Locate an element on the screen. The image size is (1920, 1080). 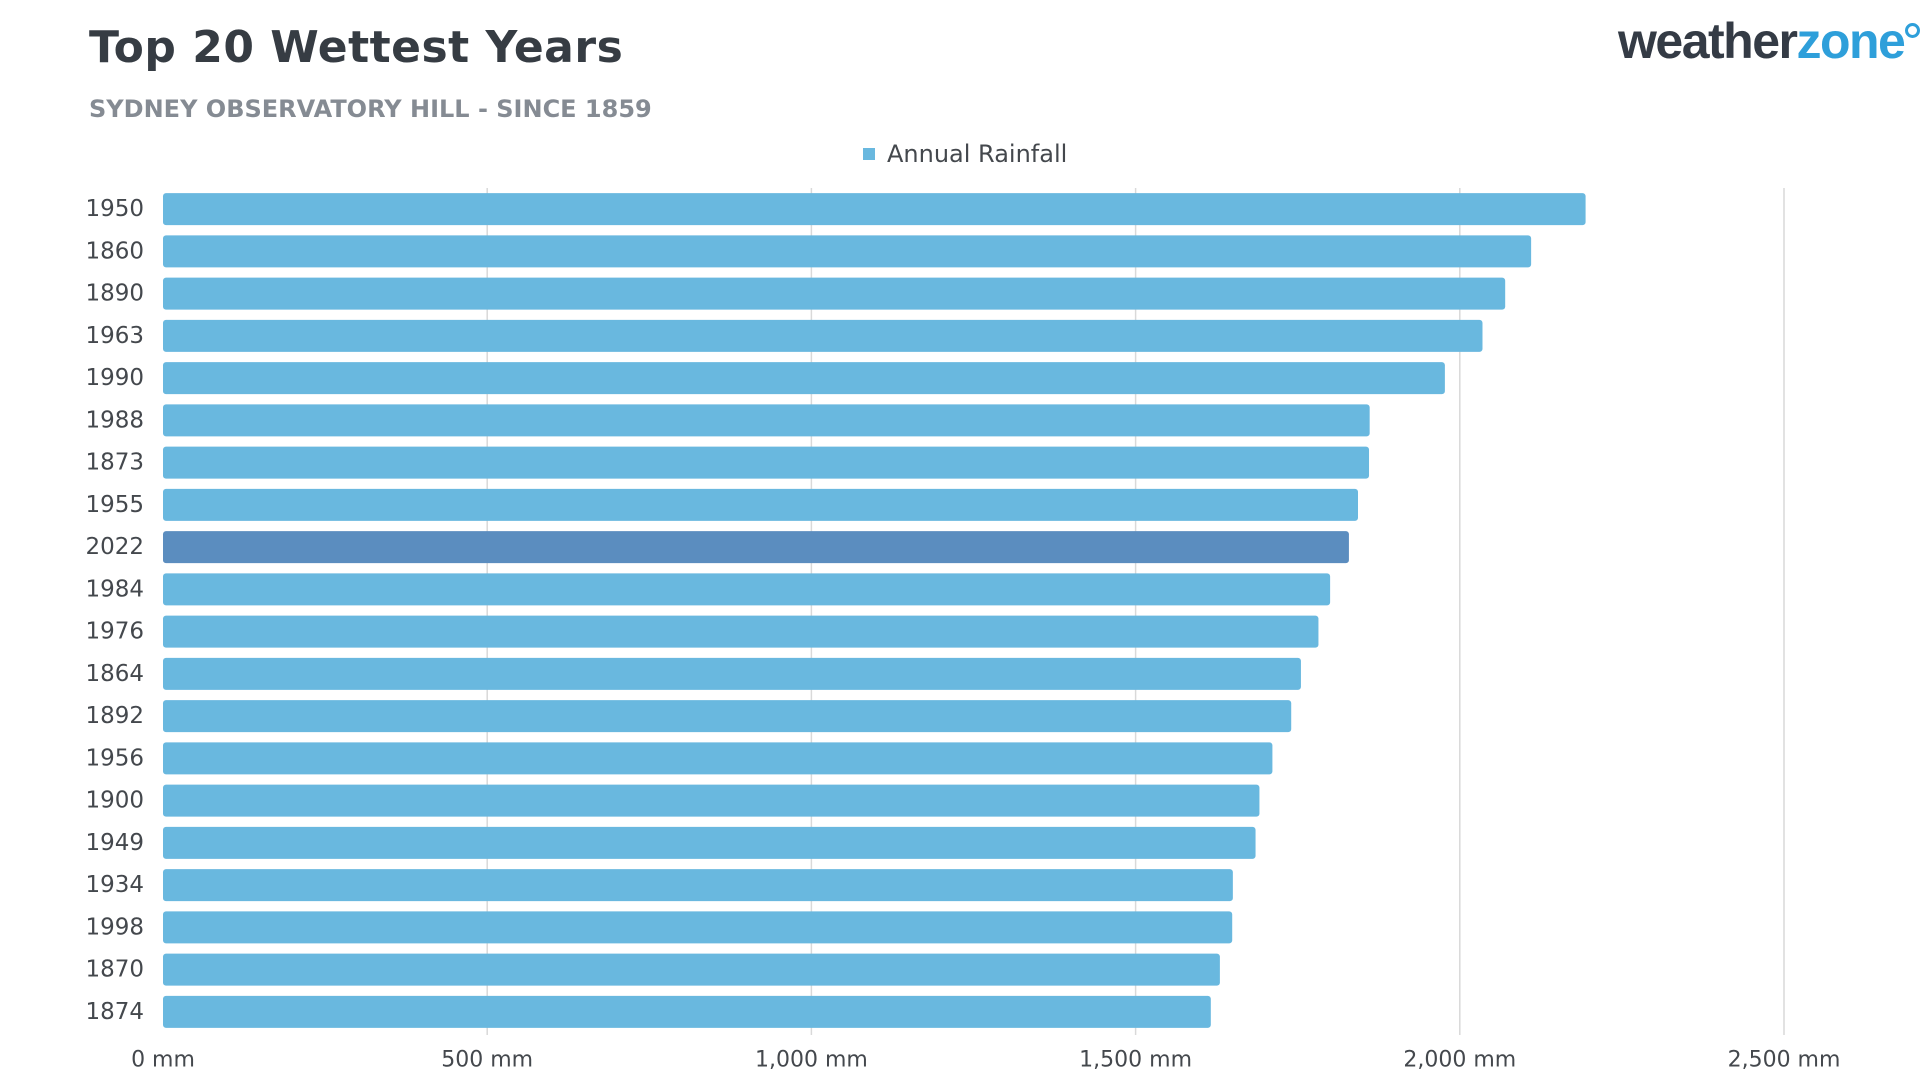
y-tick-label: 1890 is located at coordinates (114, 294).